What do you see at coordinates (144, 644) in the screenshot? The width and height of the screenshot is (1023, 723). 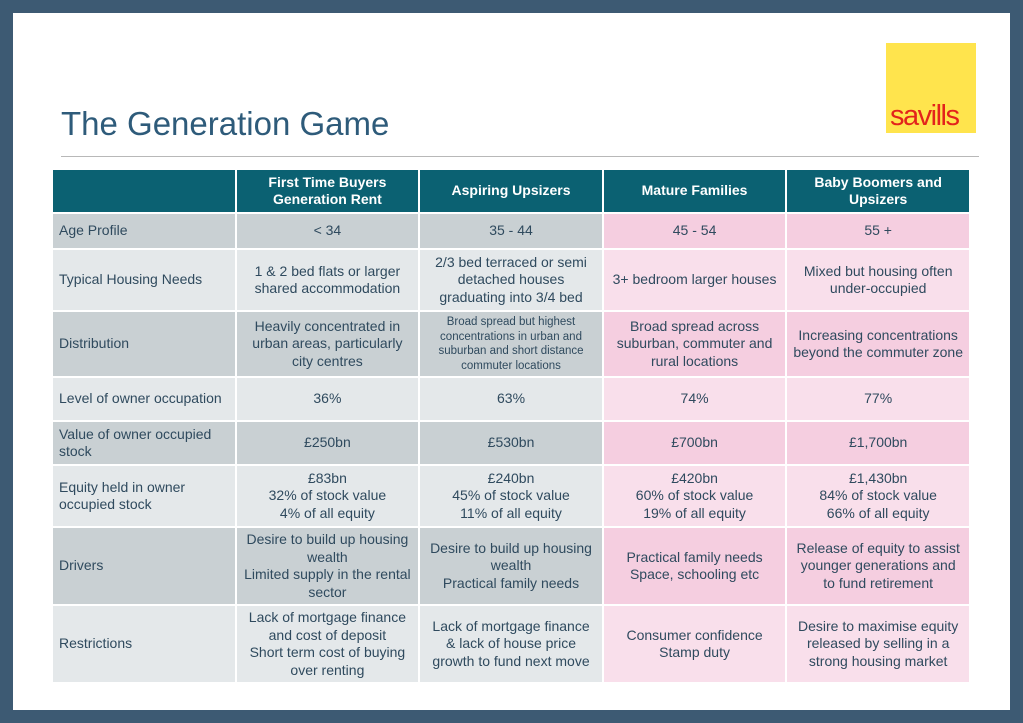 I see `row-label: Restrictions` at bounding box center [144, 644].